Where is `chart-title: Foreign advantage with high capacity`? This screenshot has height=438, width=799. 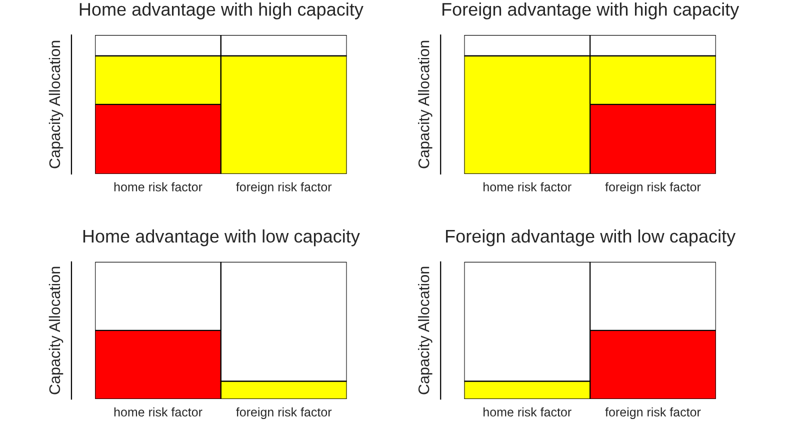 chart-title: Foreign advantage with high capacity is located at coordinates (591, 11).